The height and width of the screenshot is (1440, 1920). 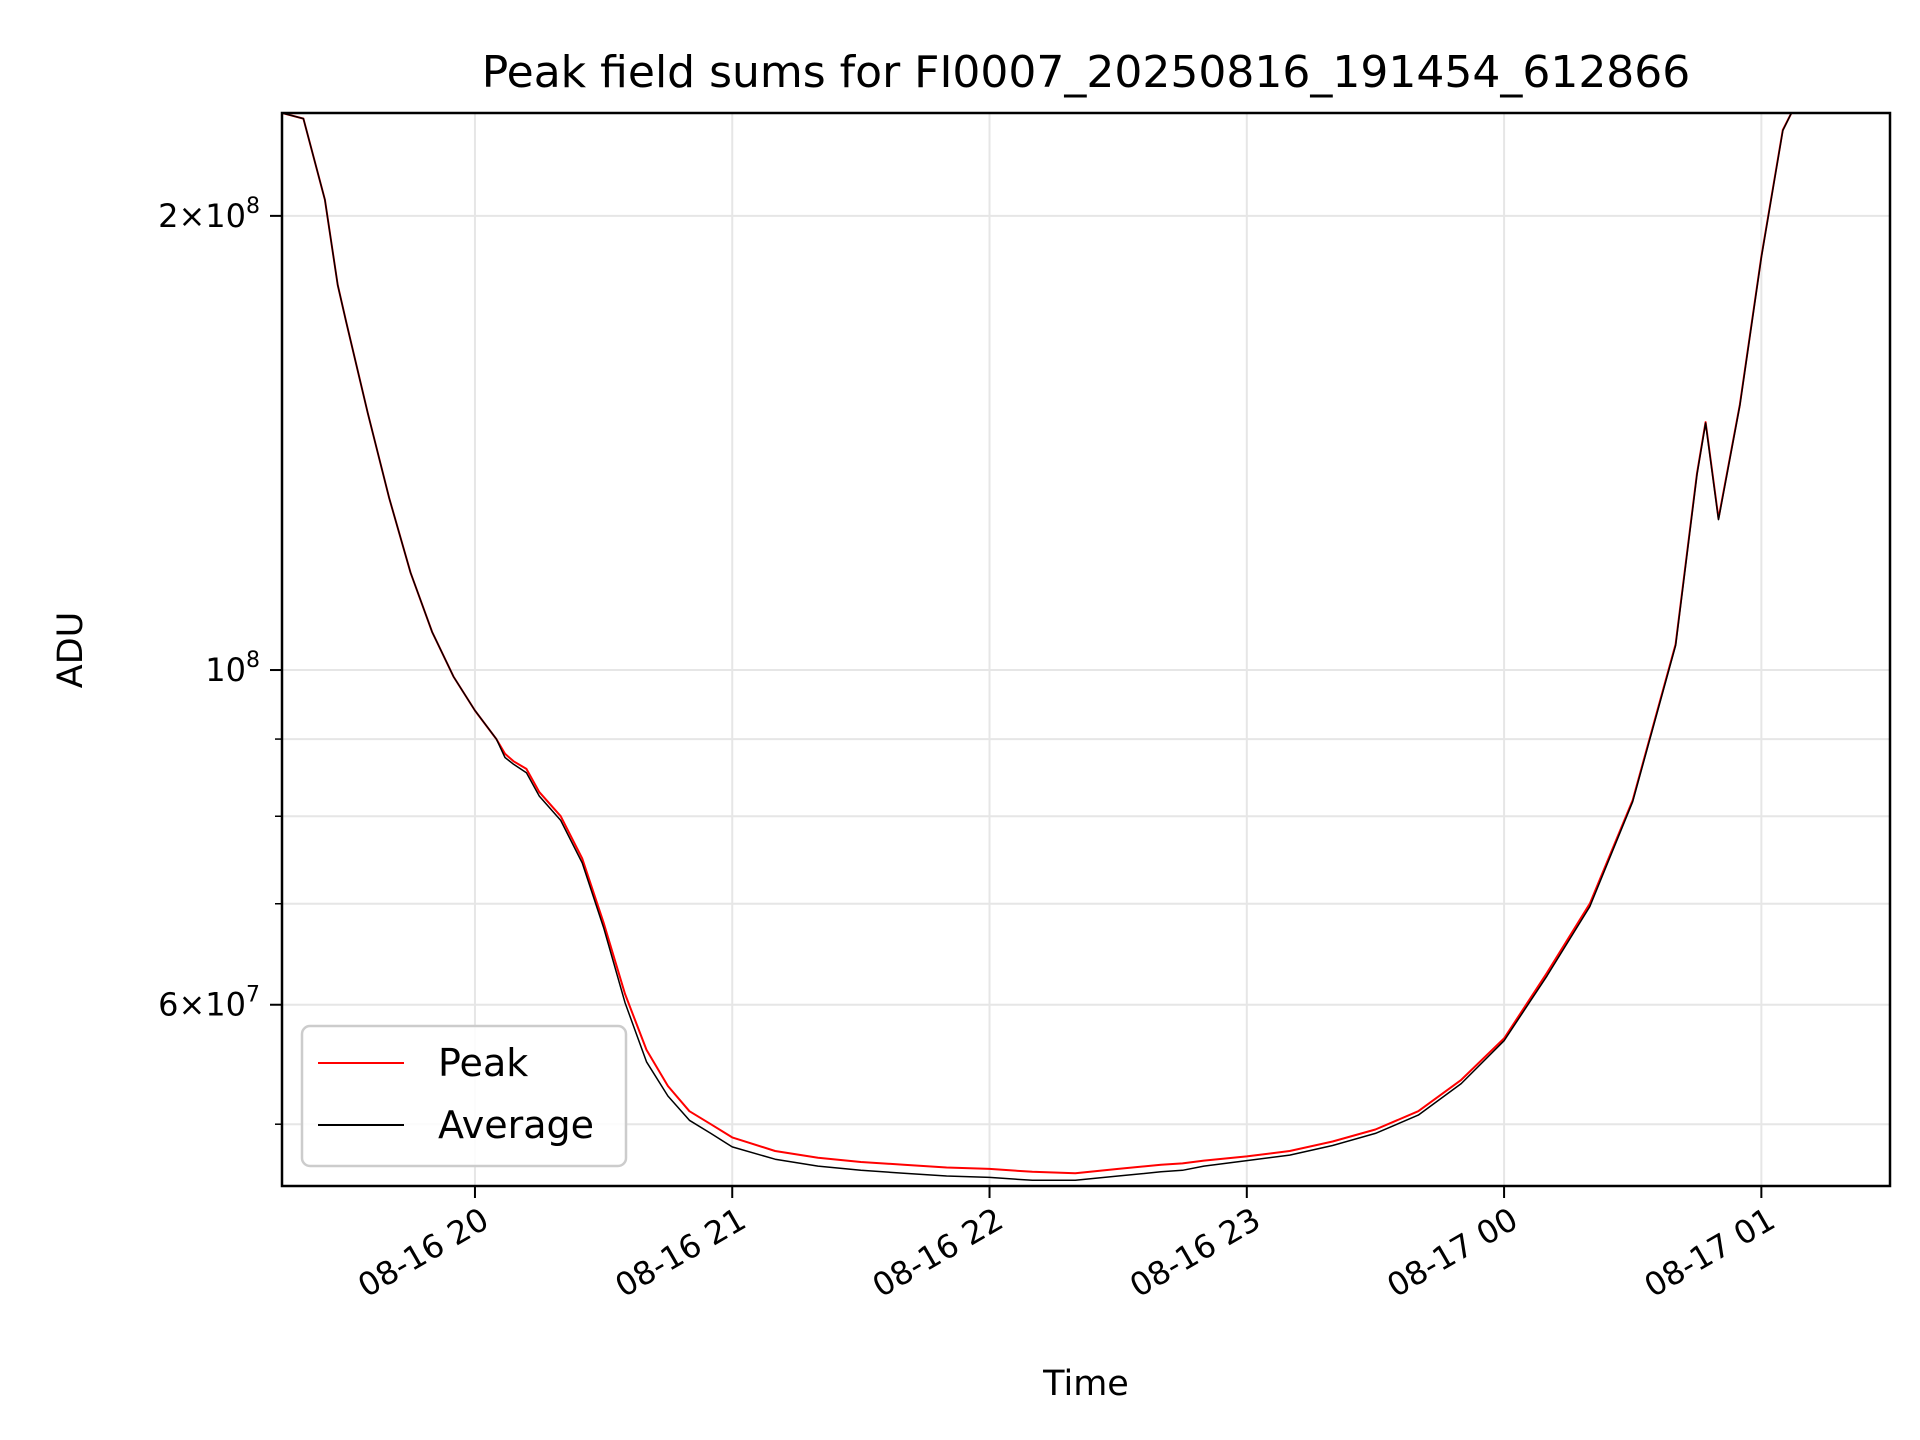 I want to click on y-tick-label: 108, so click(x=232, y=668).